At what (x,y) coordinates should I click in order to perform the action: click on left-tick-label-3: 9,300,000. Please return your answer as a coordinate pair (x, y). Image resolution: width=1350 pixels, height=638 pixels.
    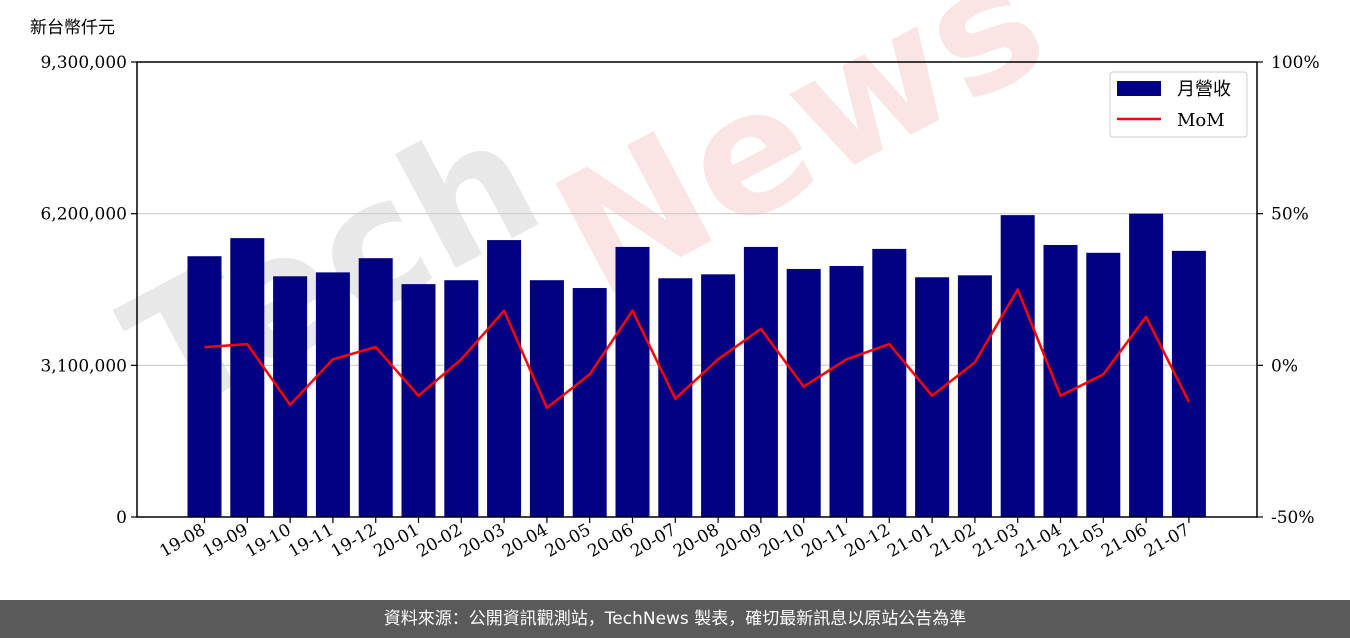
    Looking at the image, I should click on (83, 63).